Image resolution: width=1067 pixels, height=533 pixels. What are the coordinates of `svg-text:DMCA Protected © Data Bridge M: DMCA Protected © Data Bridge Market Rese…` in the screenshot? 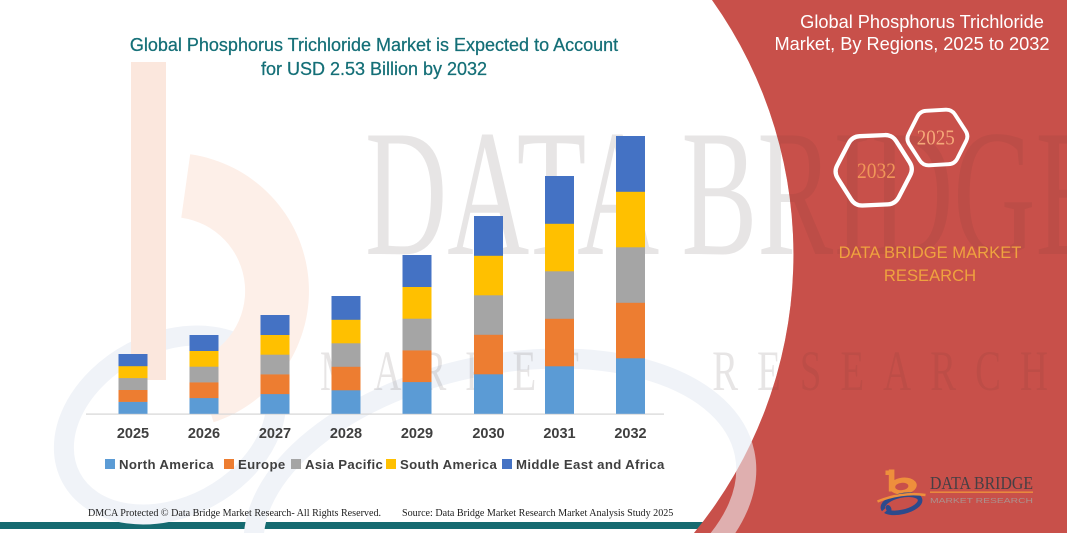 It's located at (234, 513).